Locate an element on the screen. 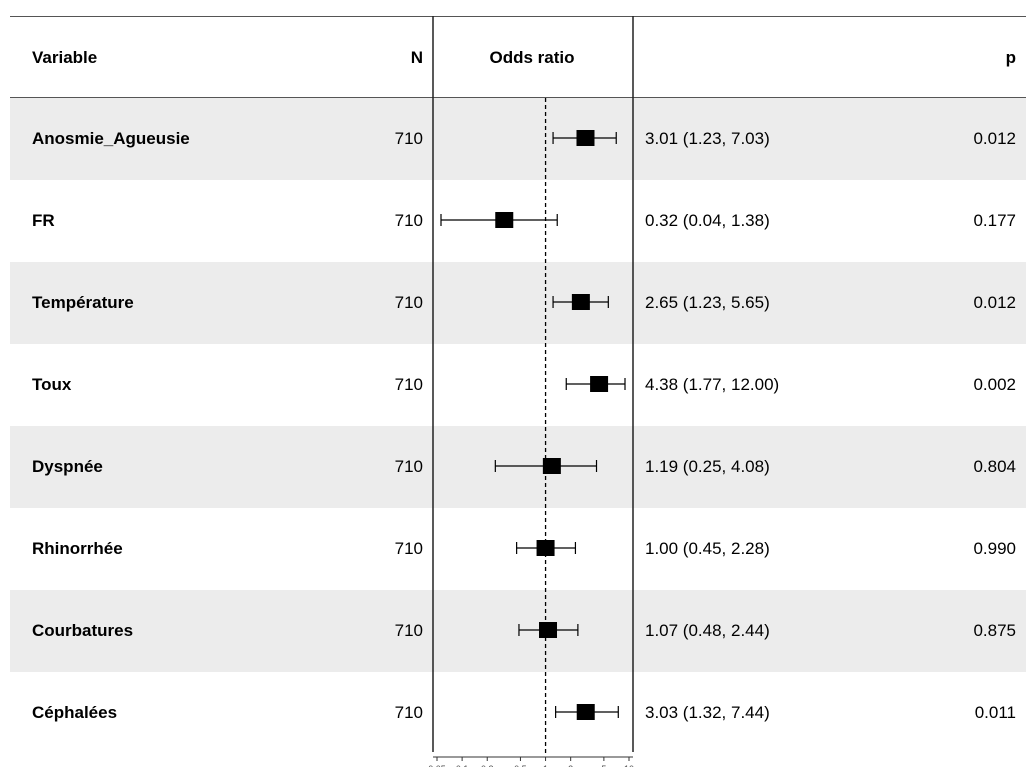 Image resolution: width=1026 pixels, height=767 pixels. row-ci-text: 4.38 (1.77, 12.00) is located at coordinates (712, 384).